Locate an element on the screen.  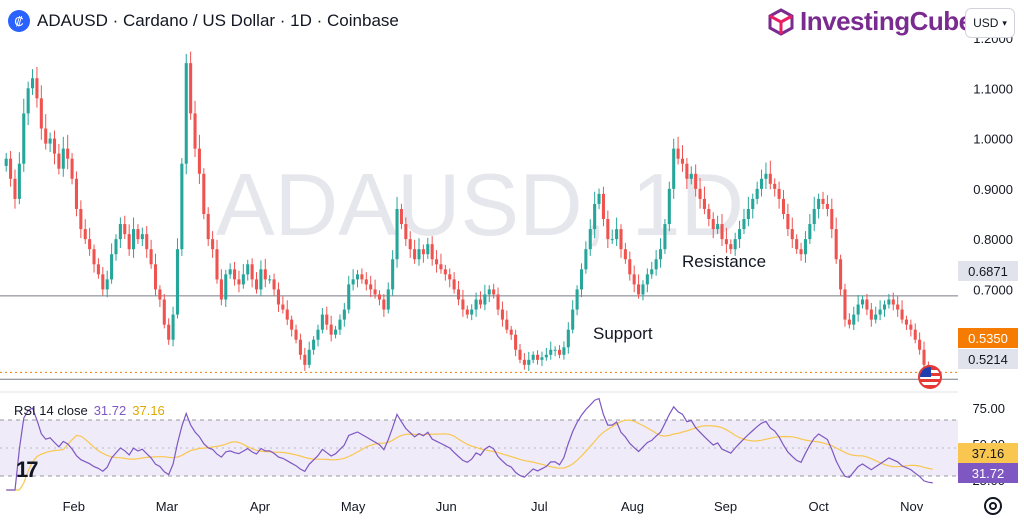
us-flag-icon is located at coordinates (930, 377).